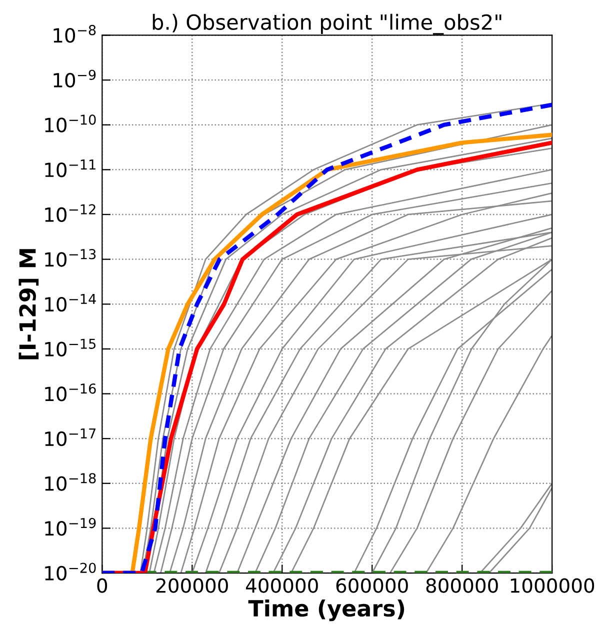 This screenshot has height=629, width=608. Describe the element at coordinates (282, 585) in the screenshot. I see `x-tick-label: 400000` at that location.